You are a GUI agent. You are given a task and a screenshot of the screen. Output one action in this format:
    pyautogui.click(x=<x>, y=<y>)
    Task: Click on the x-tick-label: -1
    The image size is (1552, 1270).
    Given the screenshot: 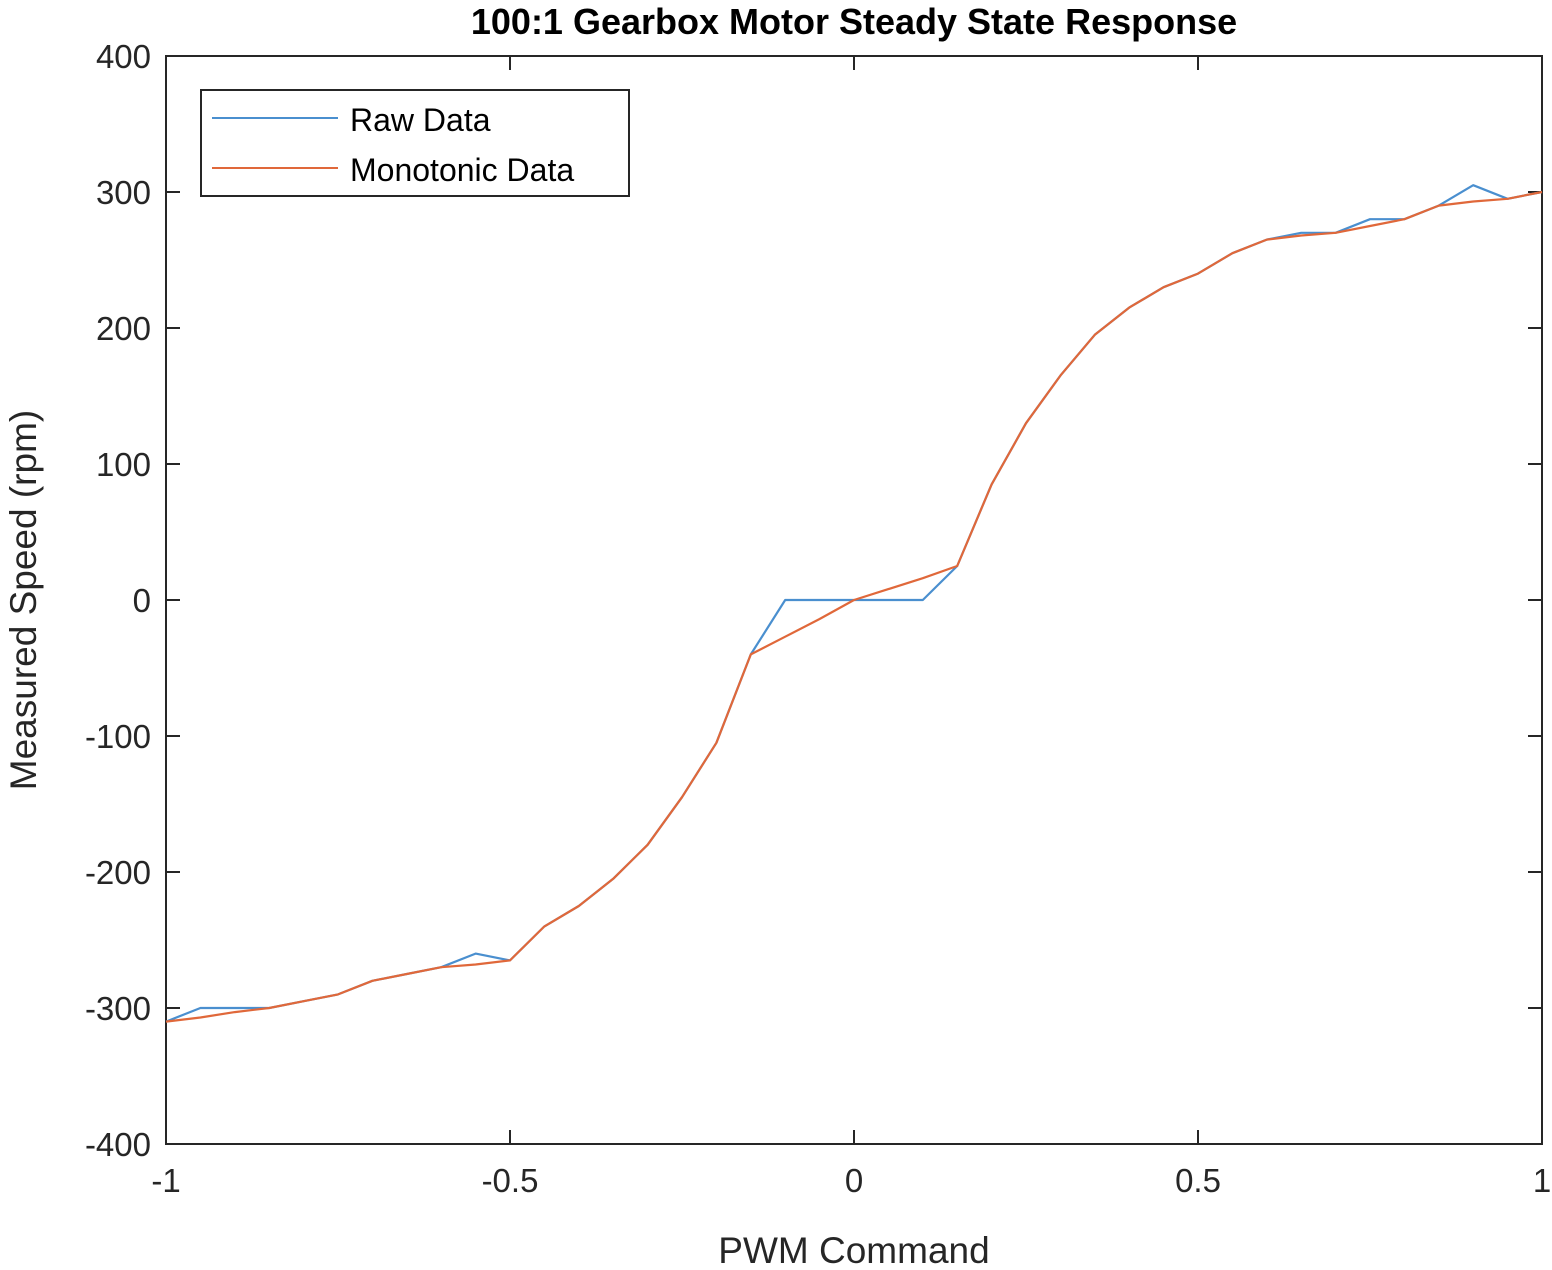 What is the action you would take?
    pyautogui.click(x=165, y=1180)
    